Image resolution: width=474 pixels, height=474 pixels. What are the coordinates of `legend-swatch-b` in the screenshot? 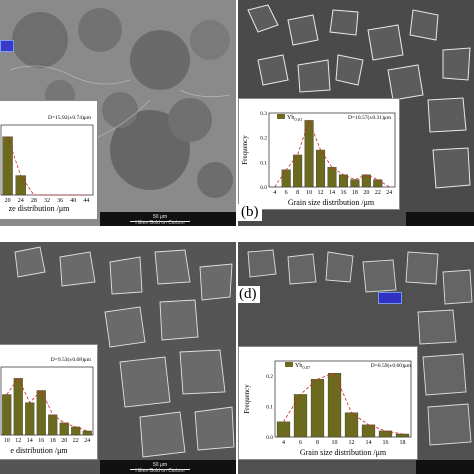 It's located at (281, 116).